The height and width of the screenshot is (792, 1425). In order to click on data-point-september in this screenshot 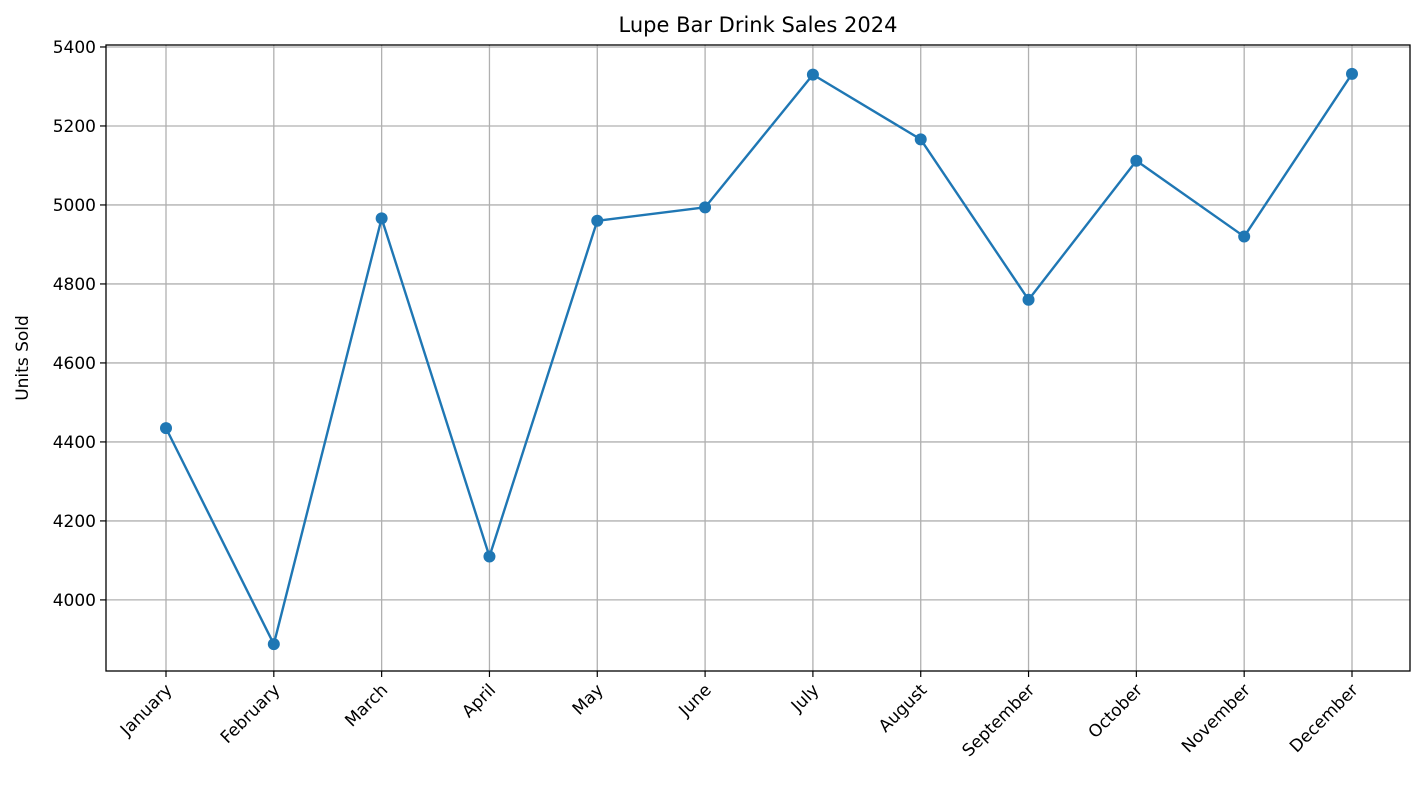, I will do `click(1028, 299)`.